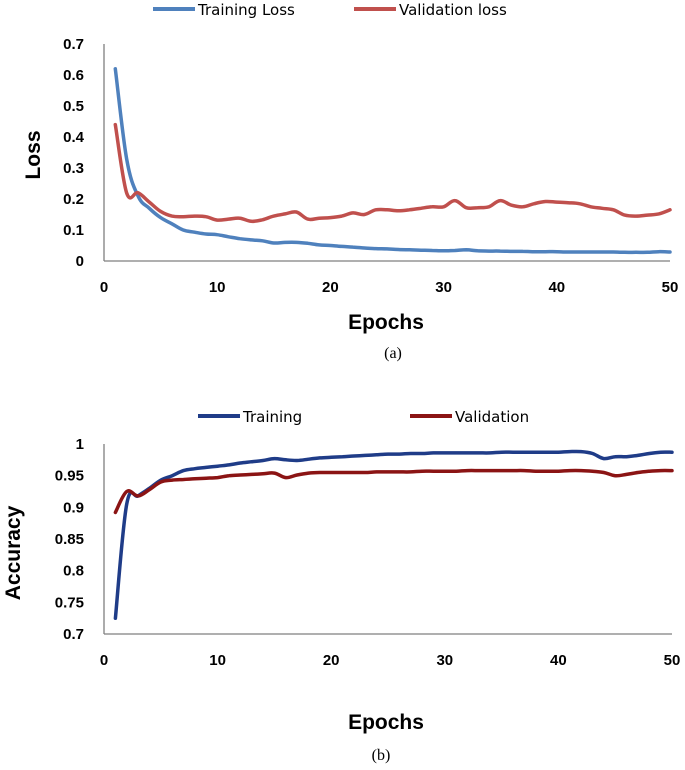  What do you see at coordinates (363, 417) in the screenshot?
I see `accuracy-legend: Training Validation` at bounding box center [363, 417].